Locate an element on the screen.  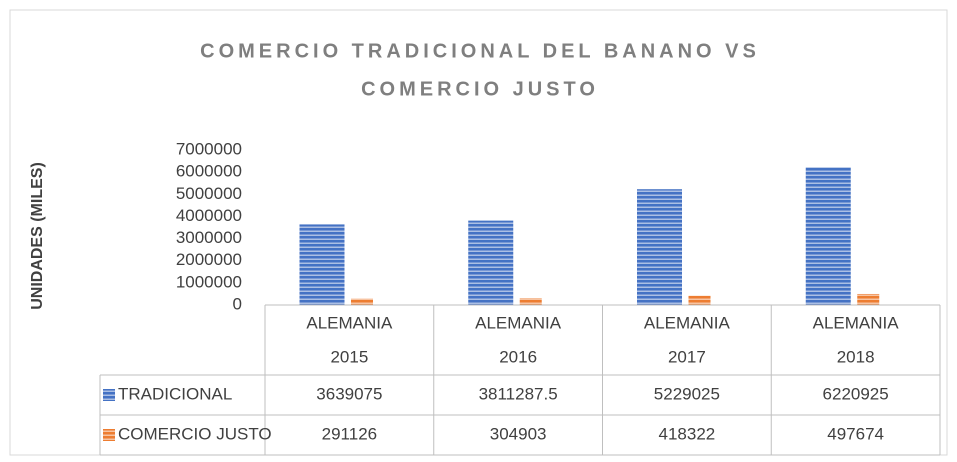
x-tick-label: 2017 is located at coordinates (687, 356).